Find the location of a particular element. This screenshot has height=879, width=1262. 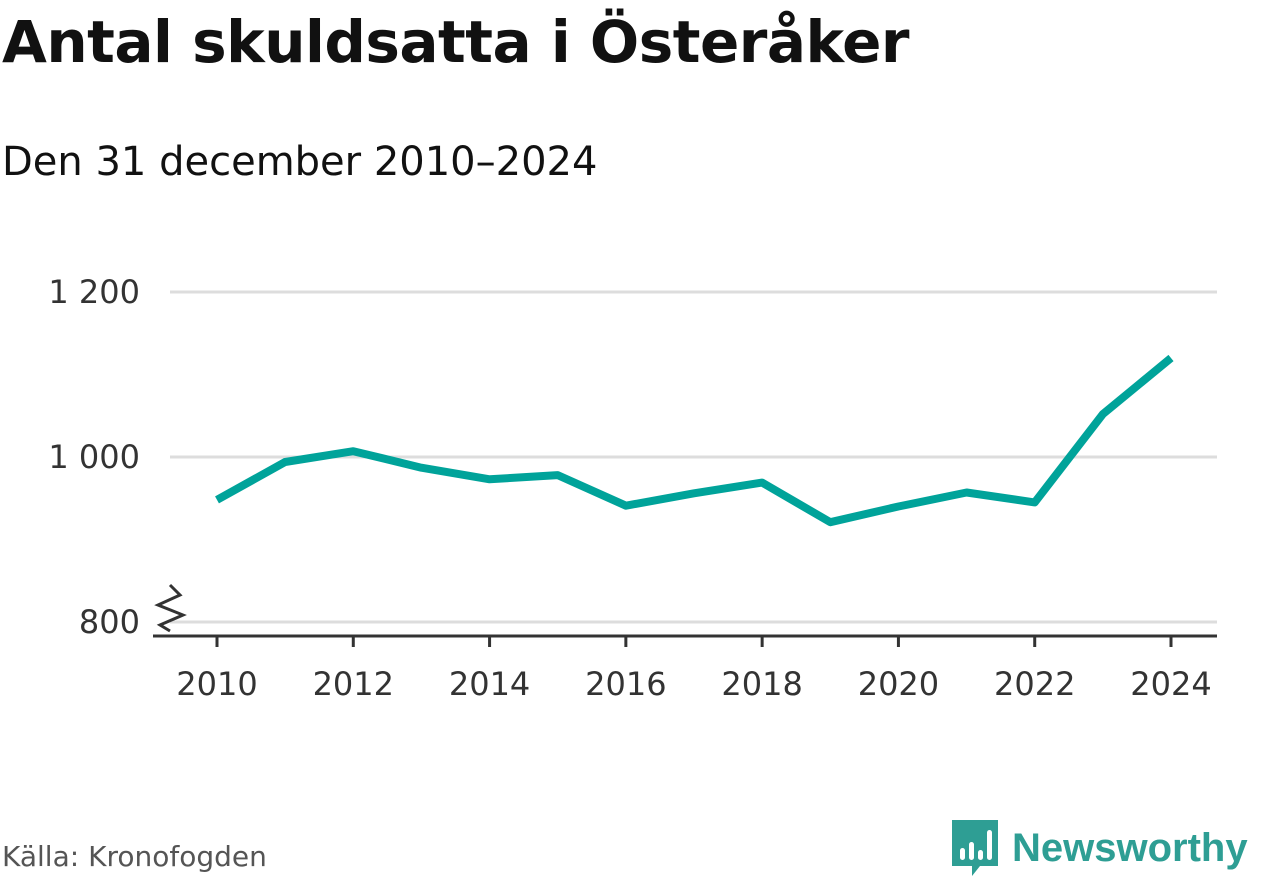

brand-logo: Newsworthy is located at coordinates (1099, 848).